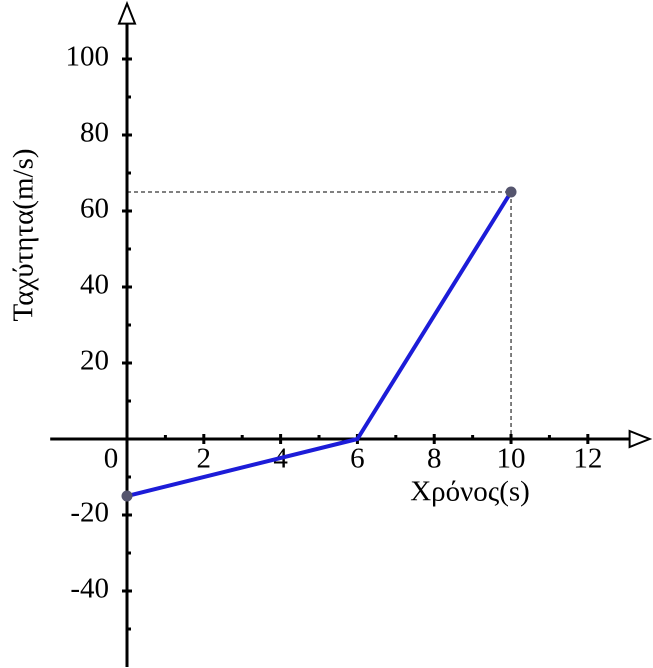 The image size is (653, 668). Describe the element at coordinates (127, 12) in the screenshot. I see `y-arrow` at that location.